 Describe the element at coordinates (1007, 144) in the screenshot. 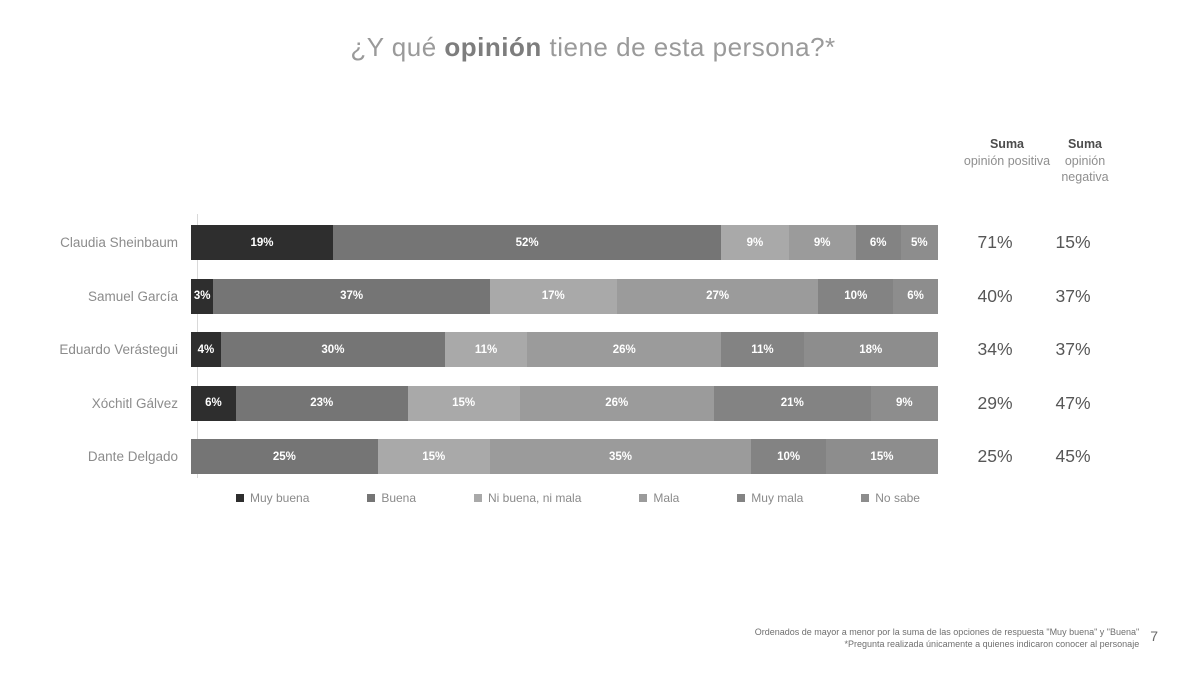

I see `suma-positiva-header-title: Suma` at that location.